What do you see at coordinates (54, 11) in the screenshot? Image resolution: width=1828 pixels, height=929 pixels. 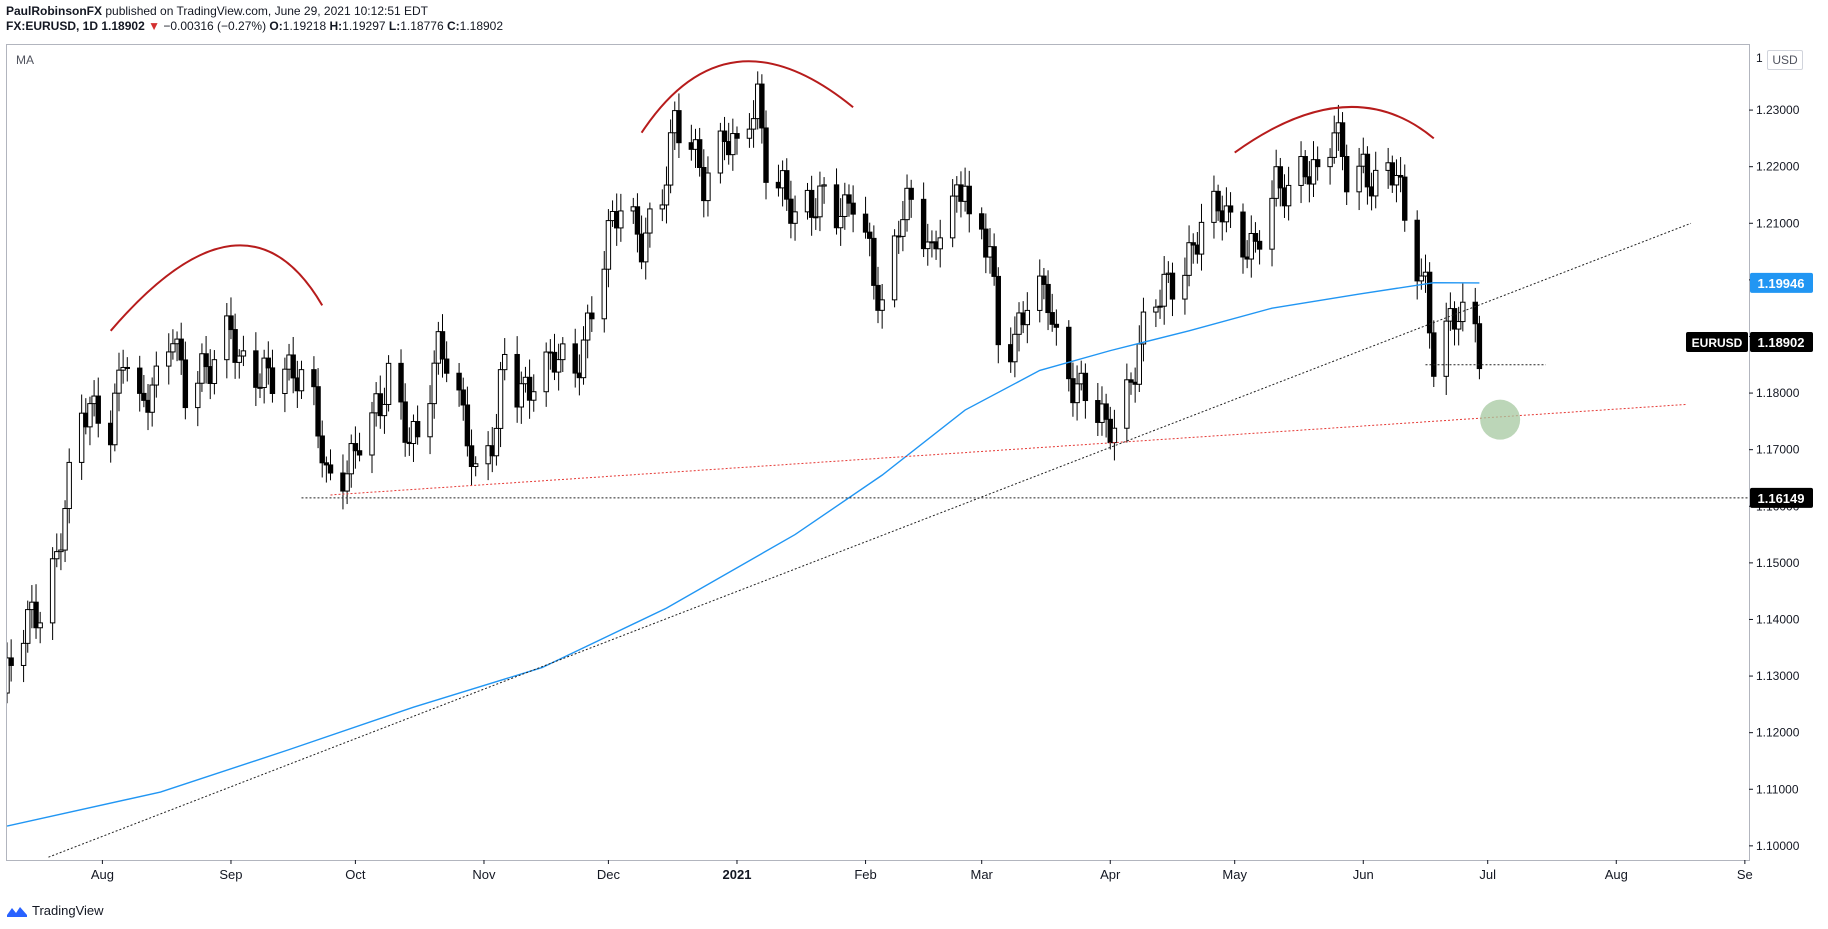 I see `author-name: PaulRobinsonFX` at bounding box center [54, 11].